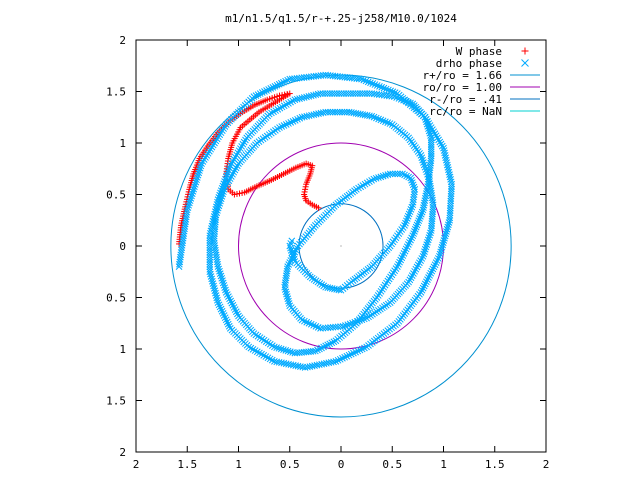 This screenshot has height=480, width=640. I want to click on chart-title: m1/n1.5/q1.5/r-+.25-j258/M10.0/1024, so click(341, 18).